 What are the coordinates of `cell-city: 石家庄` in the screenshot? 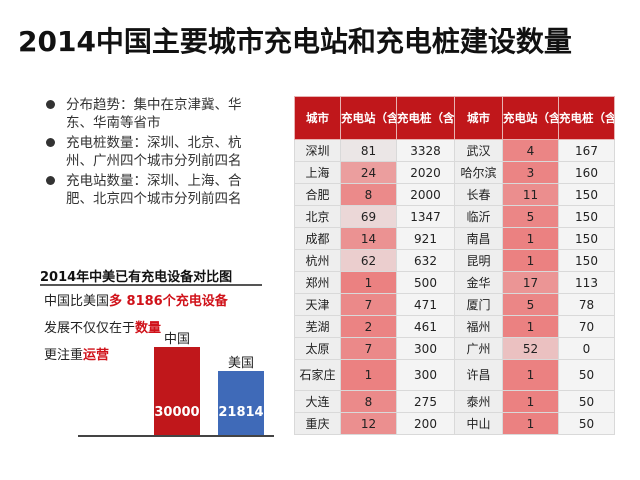 It's located at (317, 375).